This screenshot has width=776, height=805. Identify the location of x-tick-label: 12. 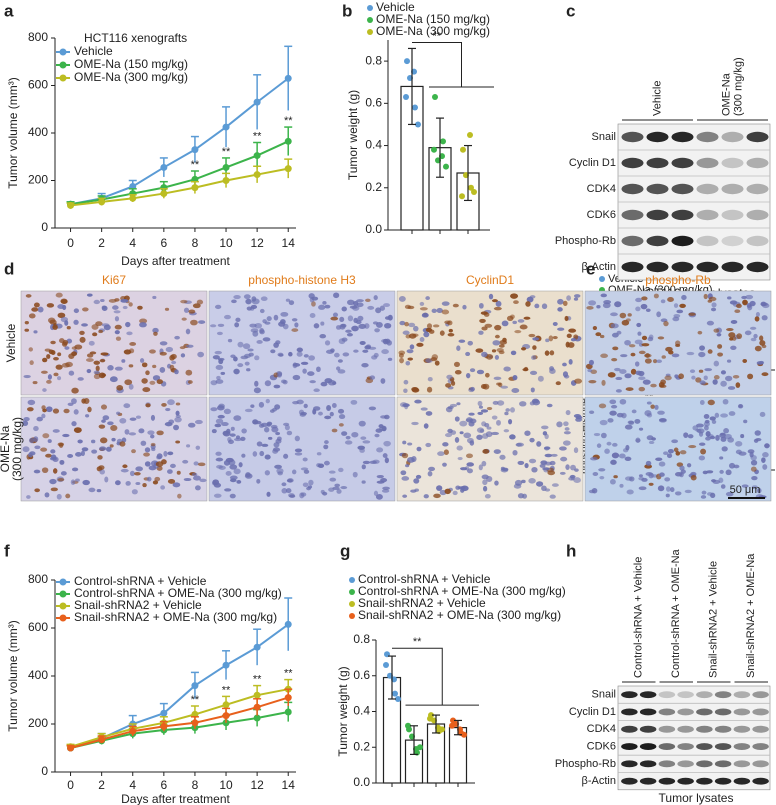
(257, 243).